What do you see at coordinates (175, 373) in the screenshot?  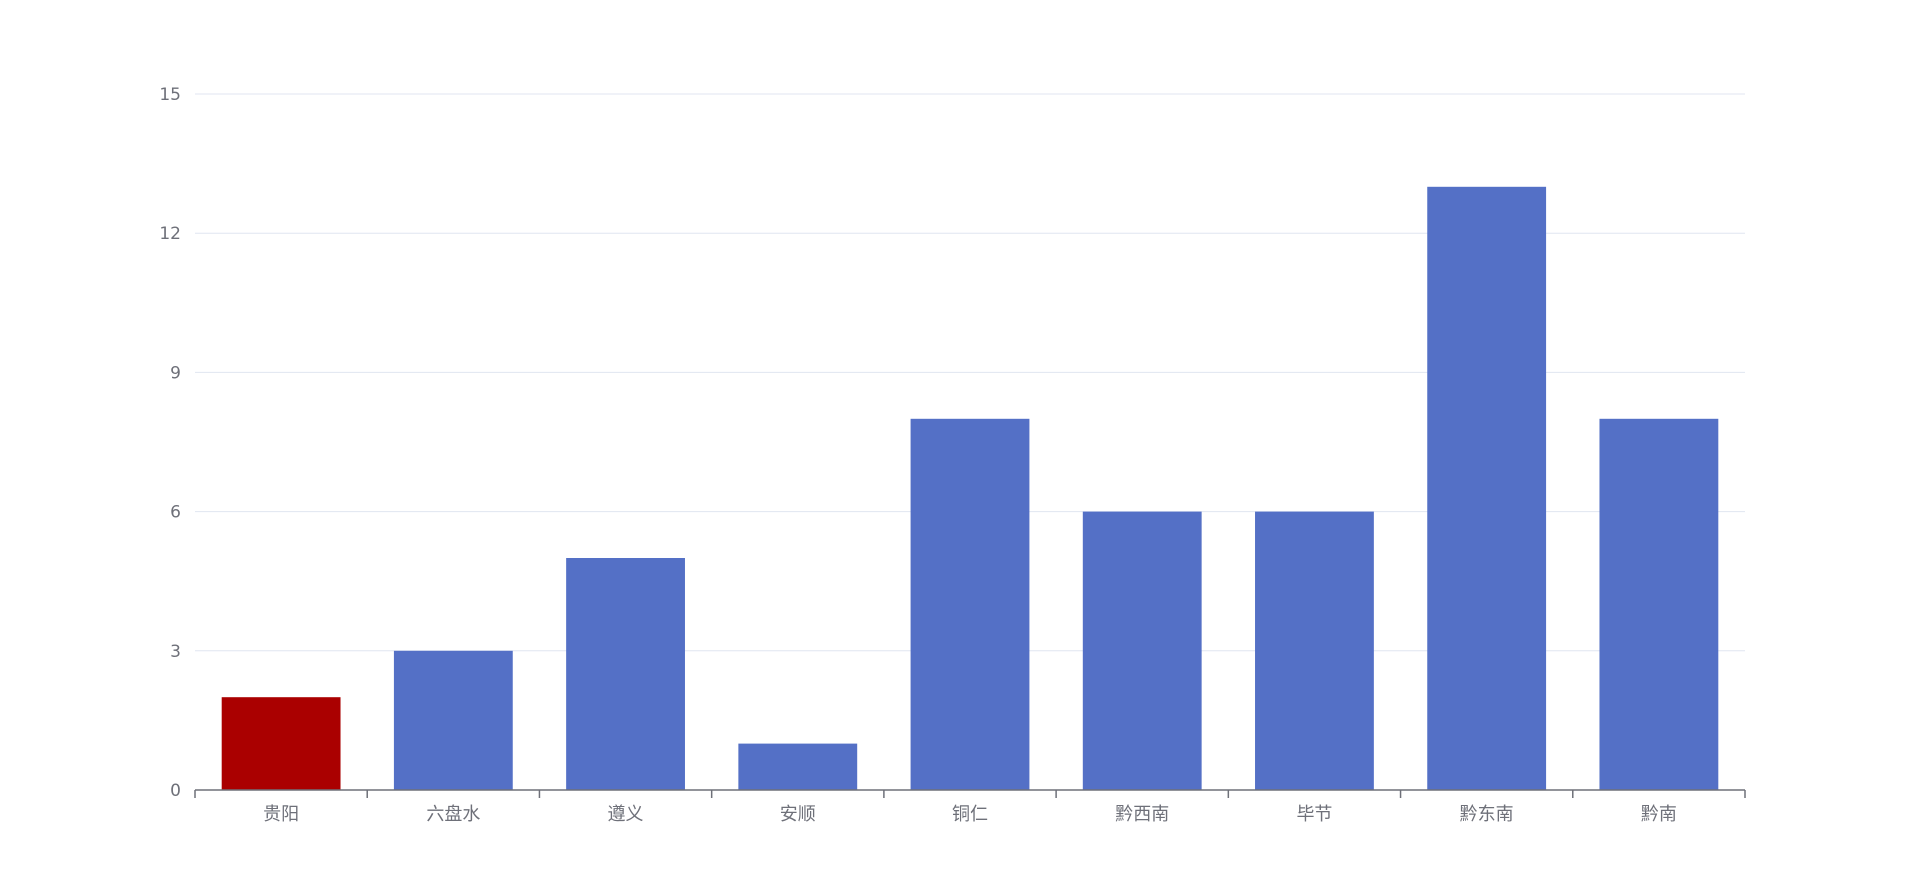 I see `y-tick-label: 9` at bounding box center [175, 373].